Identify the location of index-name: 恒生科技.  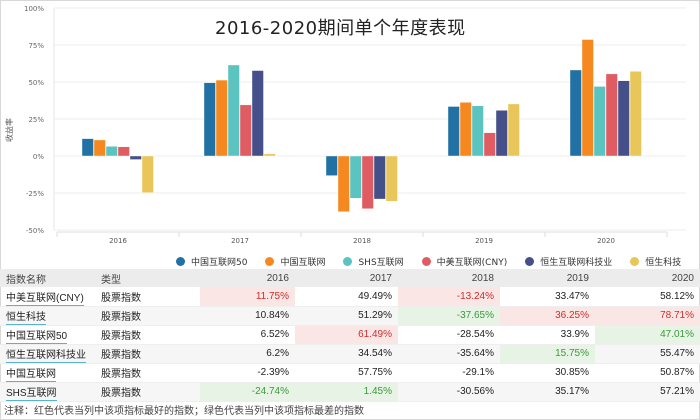
(26, 318).